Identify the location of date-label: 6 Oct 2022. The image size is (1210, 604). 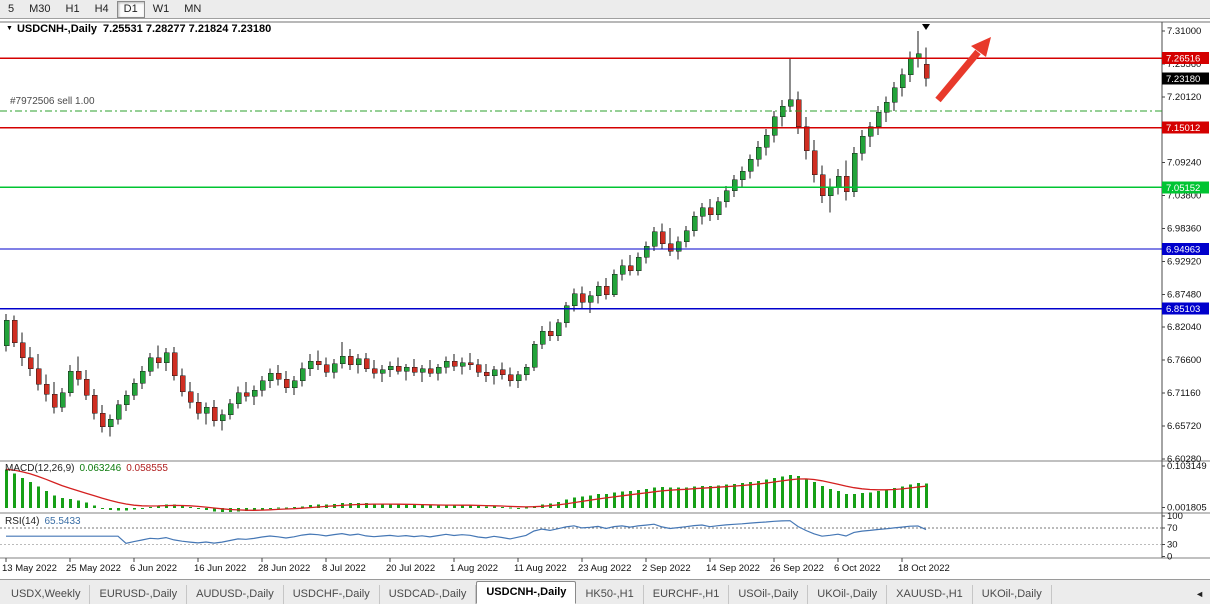
(857, 568).